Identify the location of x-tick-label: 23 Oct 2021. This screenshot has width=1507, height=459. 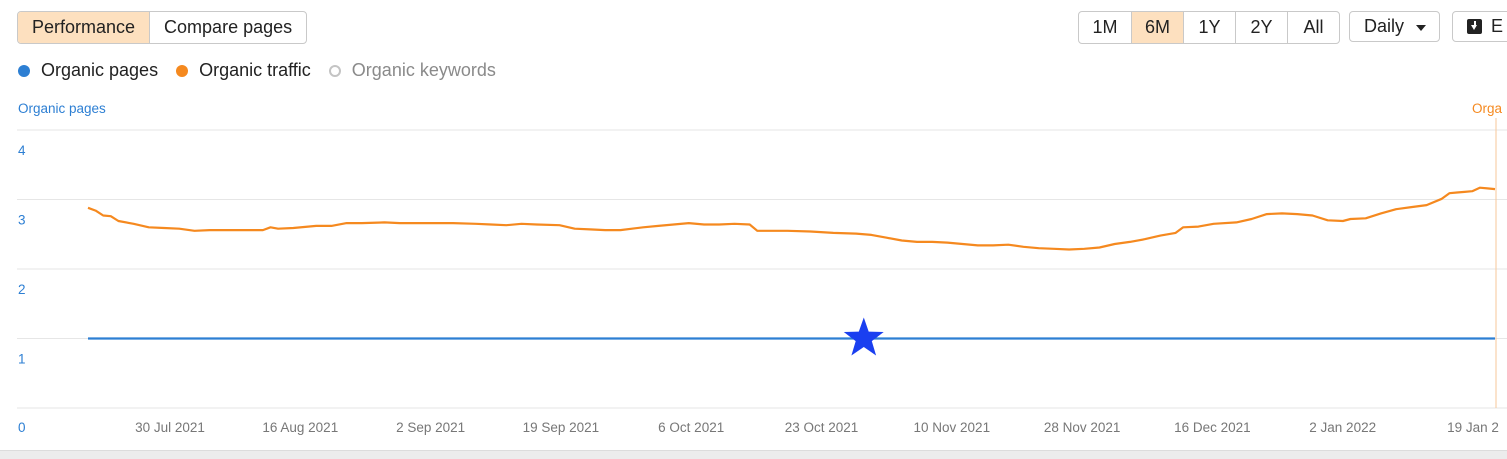
(822, 427).